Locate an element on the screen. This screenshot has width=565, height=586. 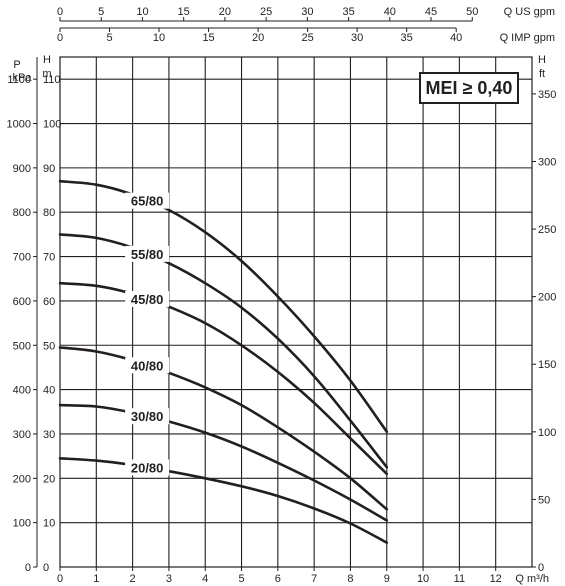
us-gpm-tick-label: 35 is located at coordinates (348, 12).